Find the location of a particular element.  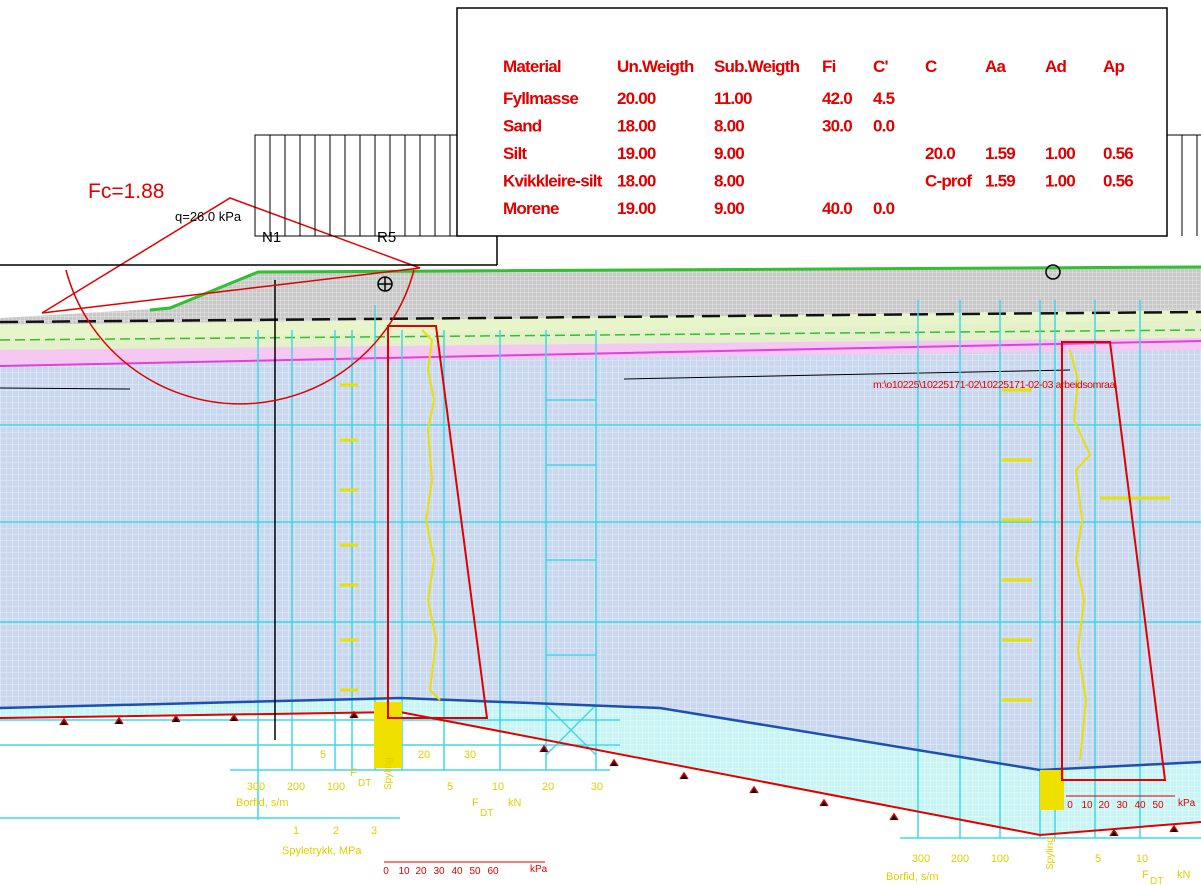

bedrock-ticks is located at coordinates (619, 773).